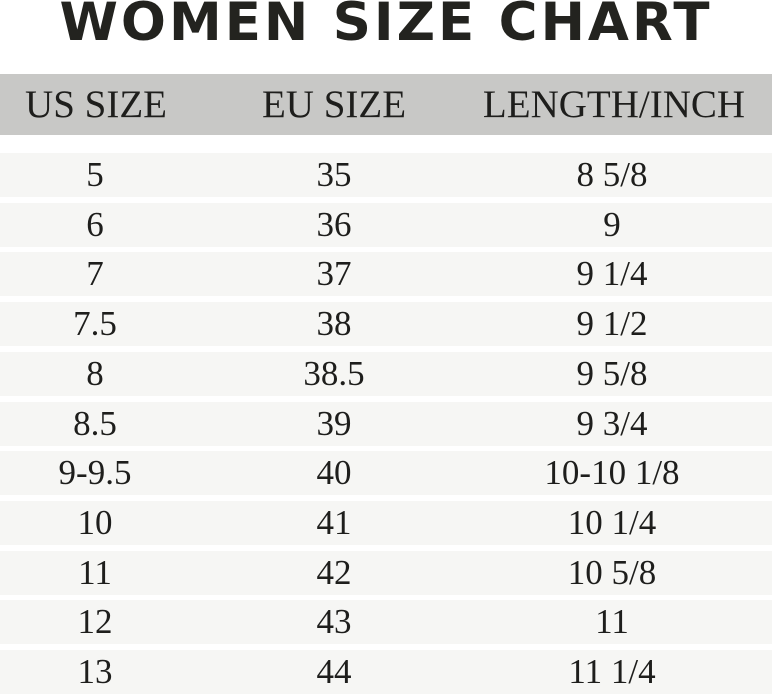  Describe the element at coordinates (612, 622) in the screenshot. I see `length-cell: 11` at that location.